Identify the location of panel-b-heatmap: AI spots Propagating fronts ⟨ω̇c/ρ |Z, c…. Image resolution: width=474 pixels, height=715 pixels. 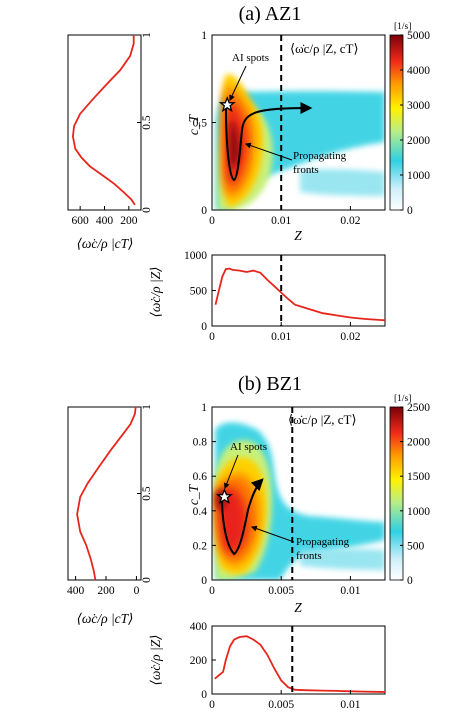
(286, 508).